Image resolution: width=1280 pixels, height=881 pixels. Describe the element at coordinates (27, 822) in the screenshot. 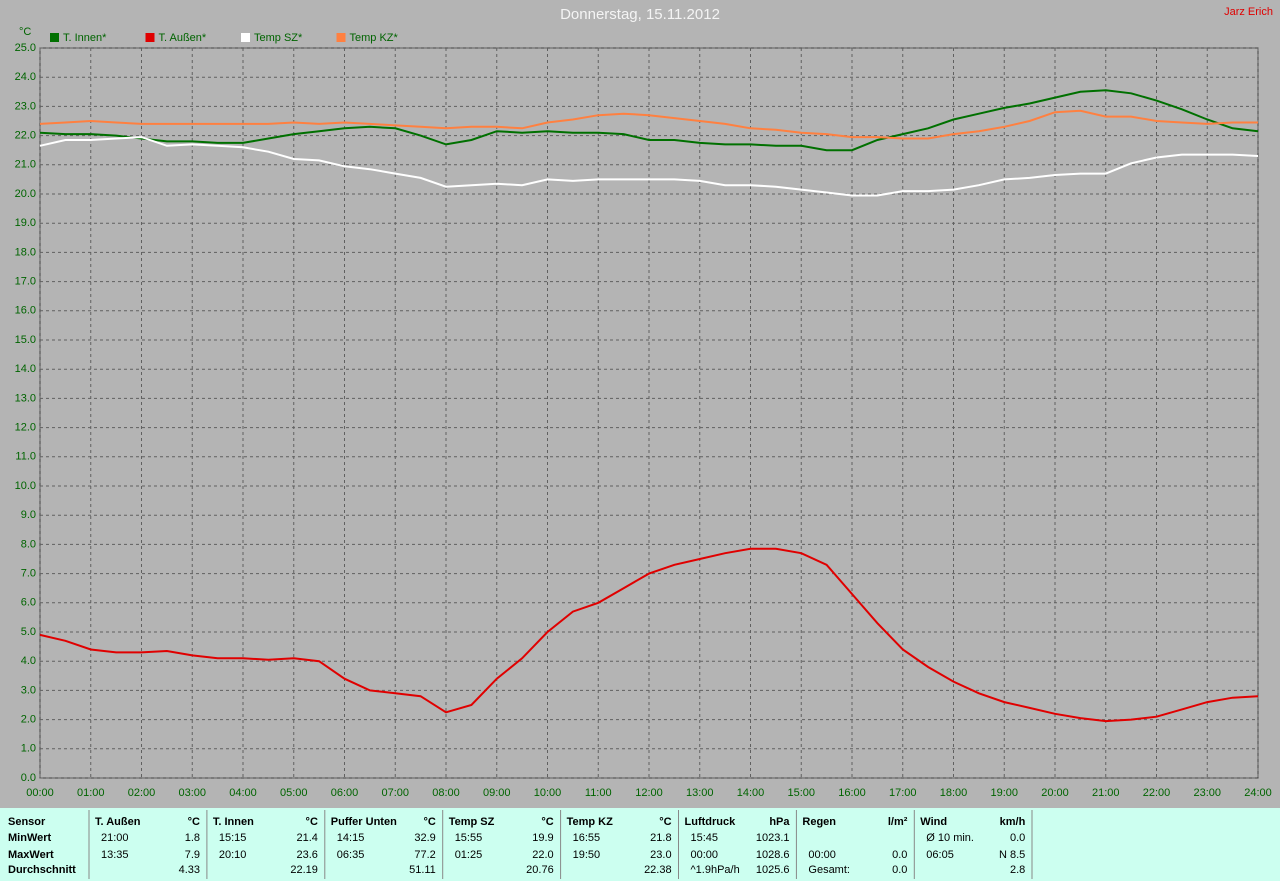

I see `row-label: Sensor` at that location.